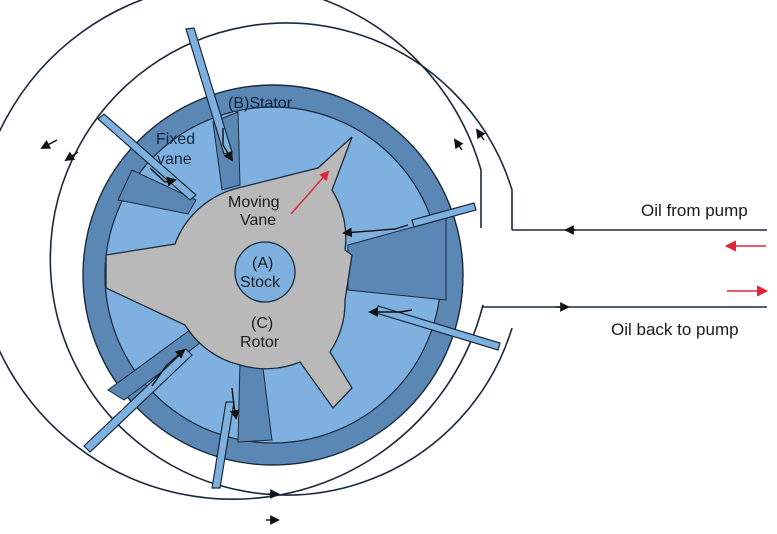 This screenshot has height=534, width=777. I want to click on fixed-vane-upper-left, so click(157, 192).